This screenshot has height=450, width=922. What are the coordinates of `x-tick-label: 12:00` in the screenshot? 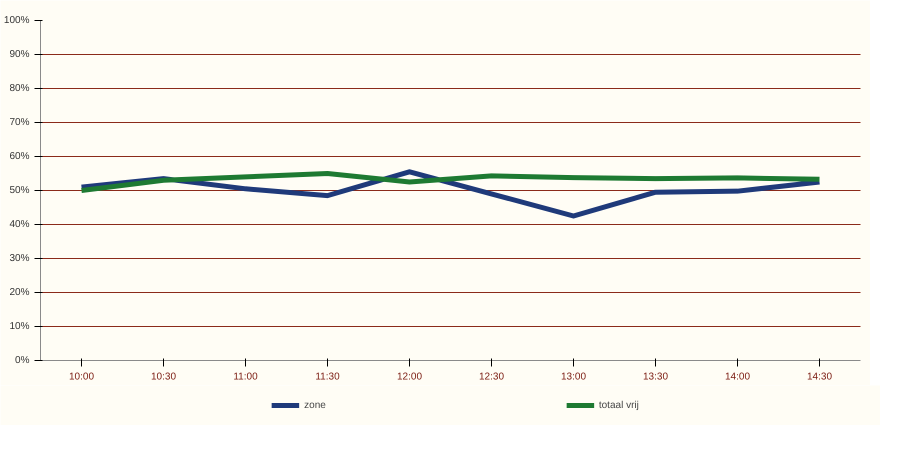 It's located at (409, 377).